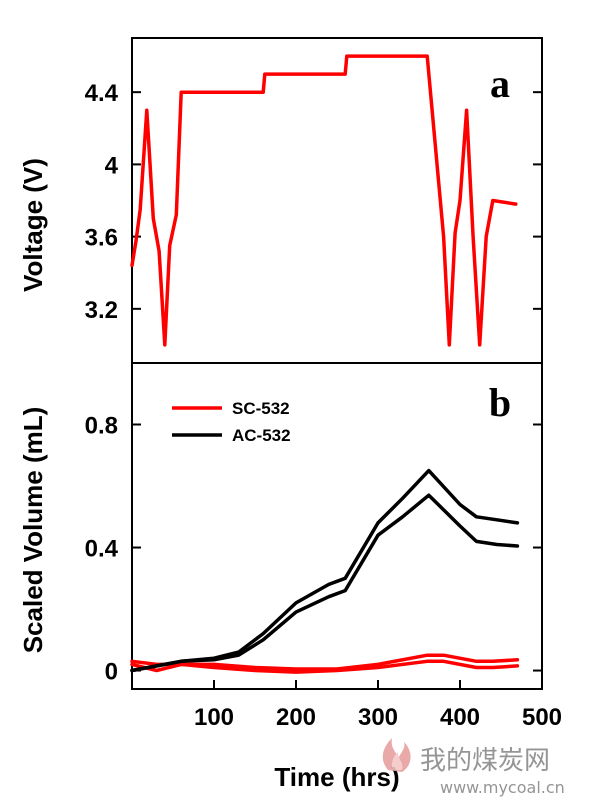  I want to click on legend-label-sc-532: SC-532, so click(261, 408).